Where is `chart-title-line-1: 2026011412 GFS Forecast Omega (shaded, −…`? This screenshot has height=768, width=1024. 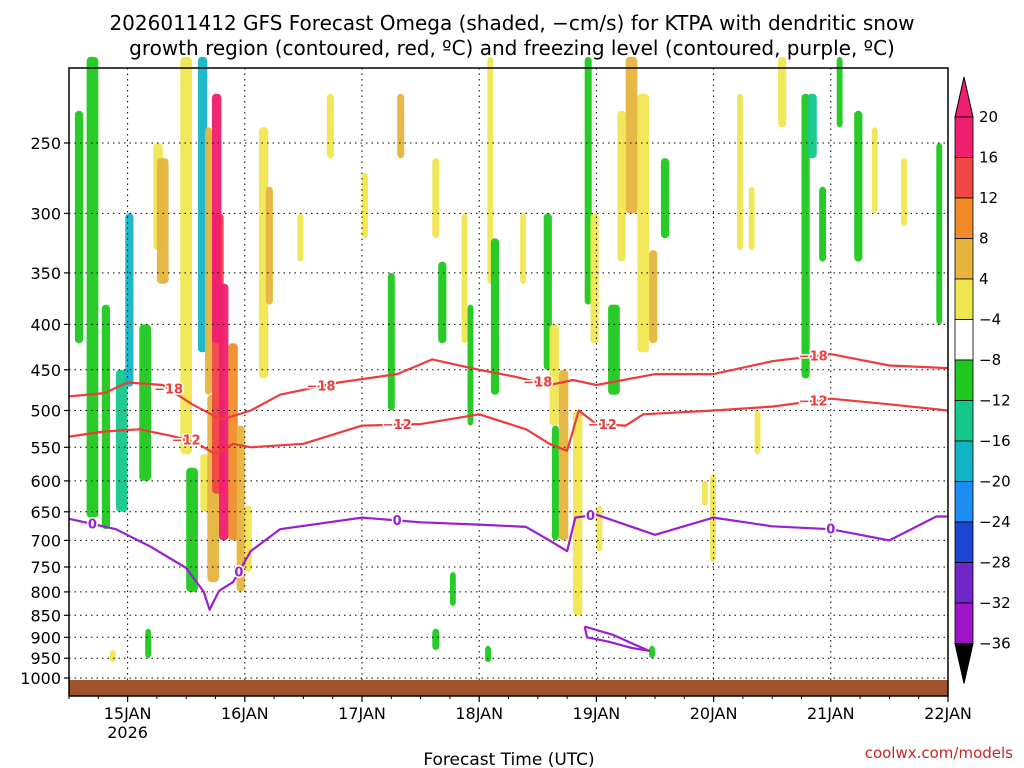 chart-title-line-1: 2026011412 GFS Forecast Omega (shaded, −… is located at coordinates (511, 23).